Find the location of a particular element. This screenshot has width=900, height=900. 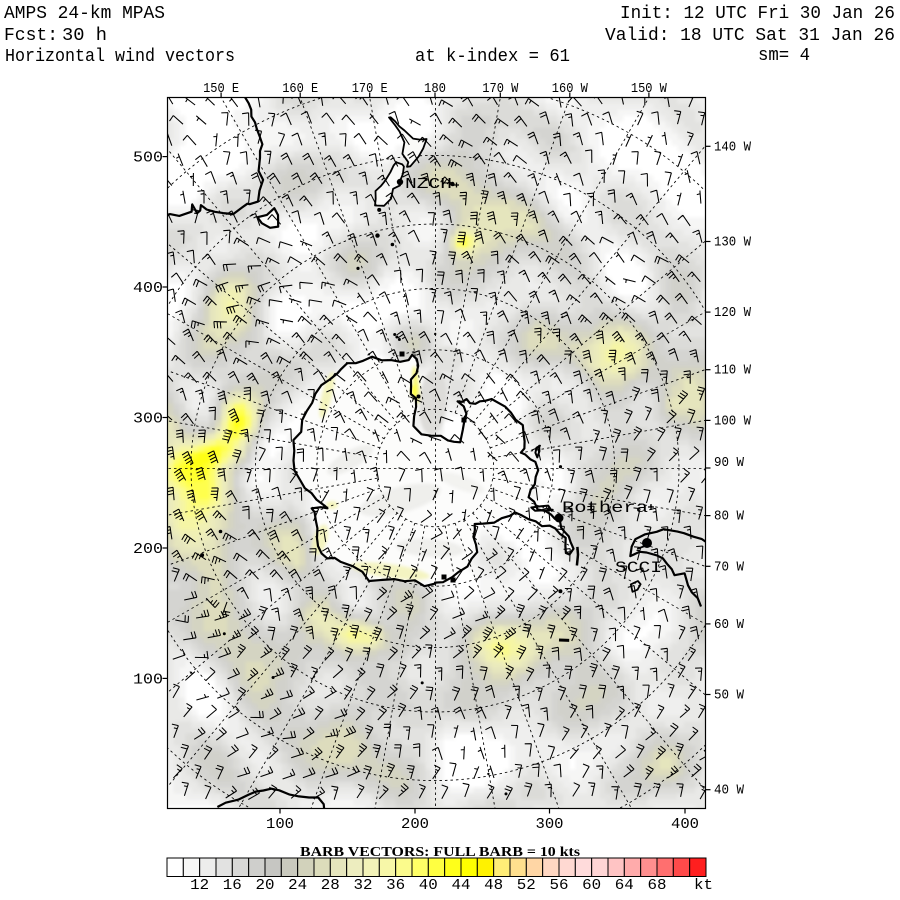

svg-text: 24 is located at coordinates (297, 885).